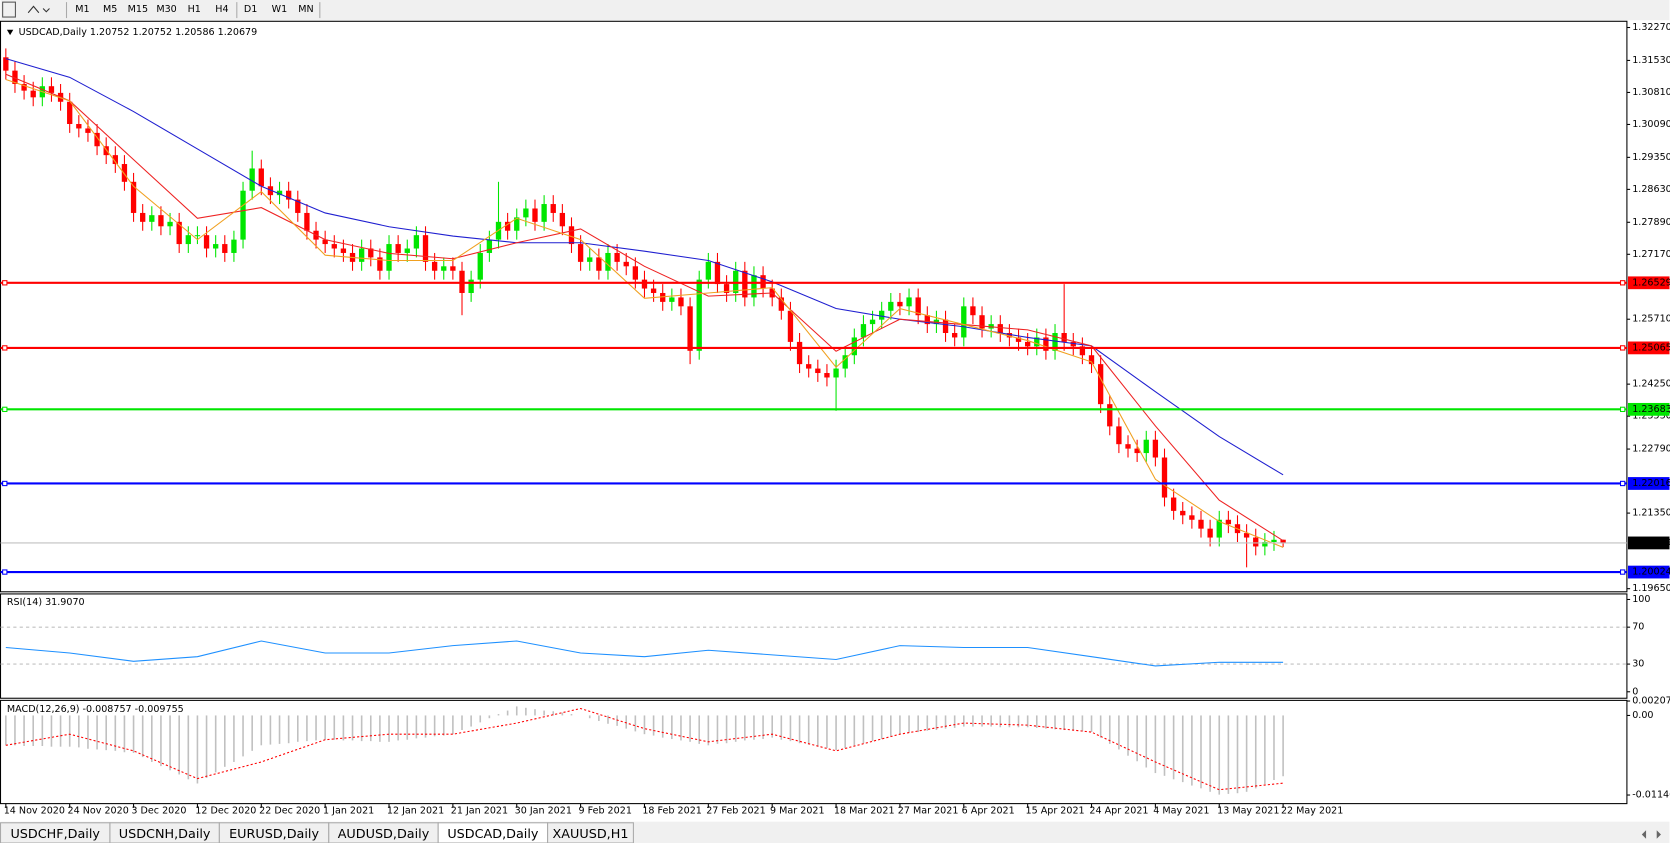  I want to click on rsi-title: RSI(14) 31.9070, so click(46, 602).